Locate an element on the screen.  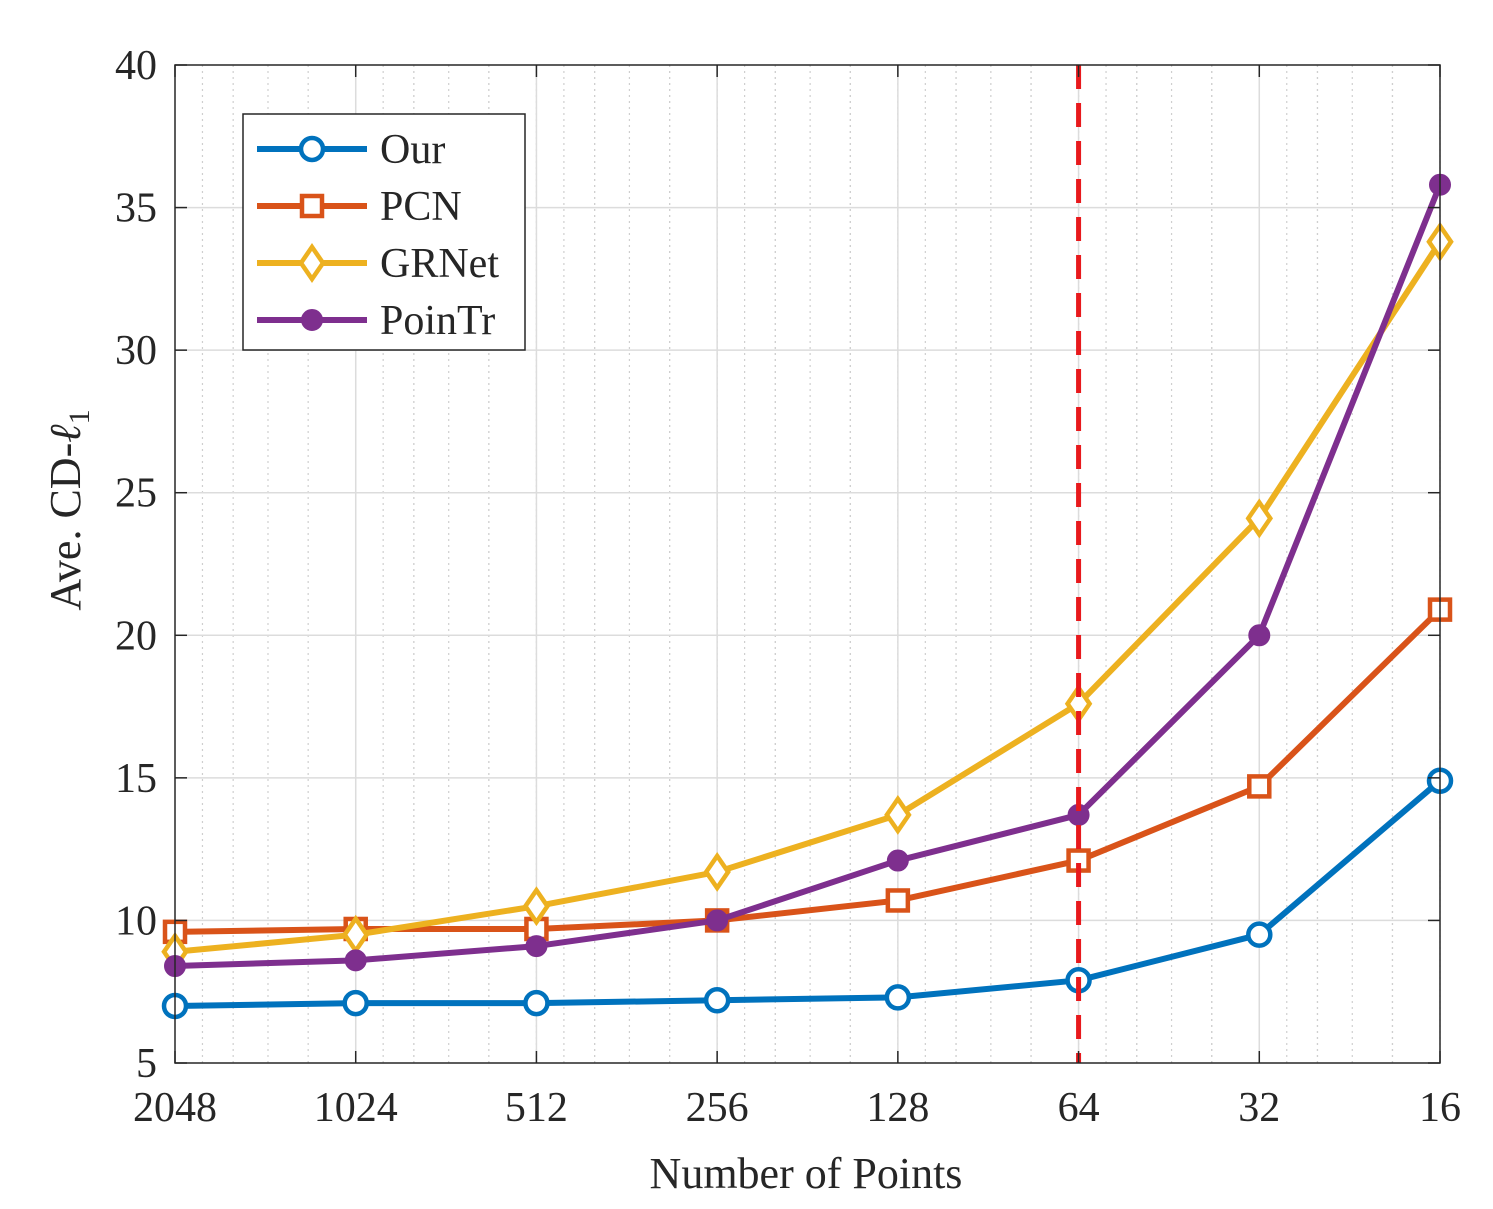
legend-marker-pointr is located at coordinates (312, 320).